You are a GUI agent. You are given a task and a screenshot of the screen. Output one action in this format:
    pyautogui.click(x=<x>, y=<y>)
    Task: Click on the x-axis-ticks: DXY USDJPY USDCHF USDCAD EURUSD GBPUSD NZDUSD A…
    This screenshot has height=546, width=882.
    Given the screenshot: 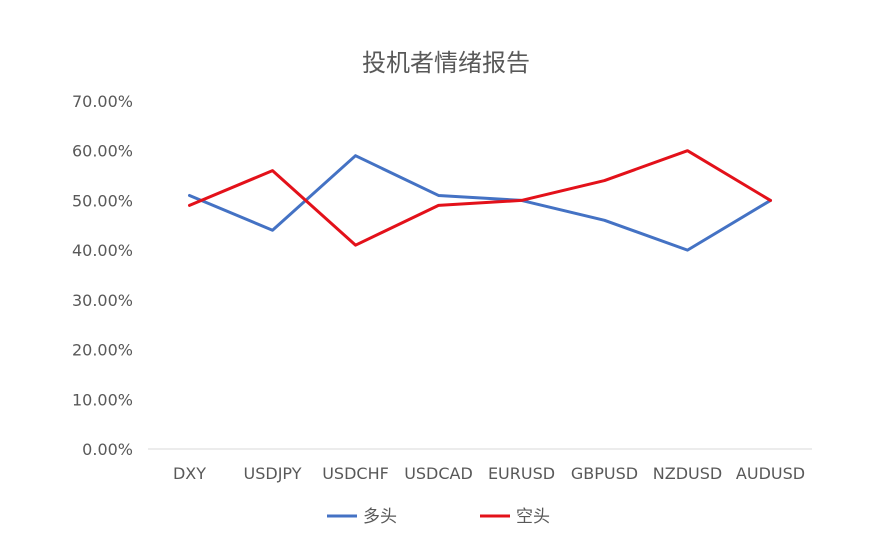 What is the action you would take?
    pyautogui.click(x=489, y=473)
    